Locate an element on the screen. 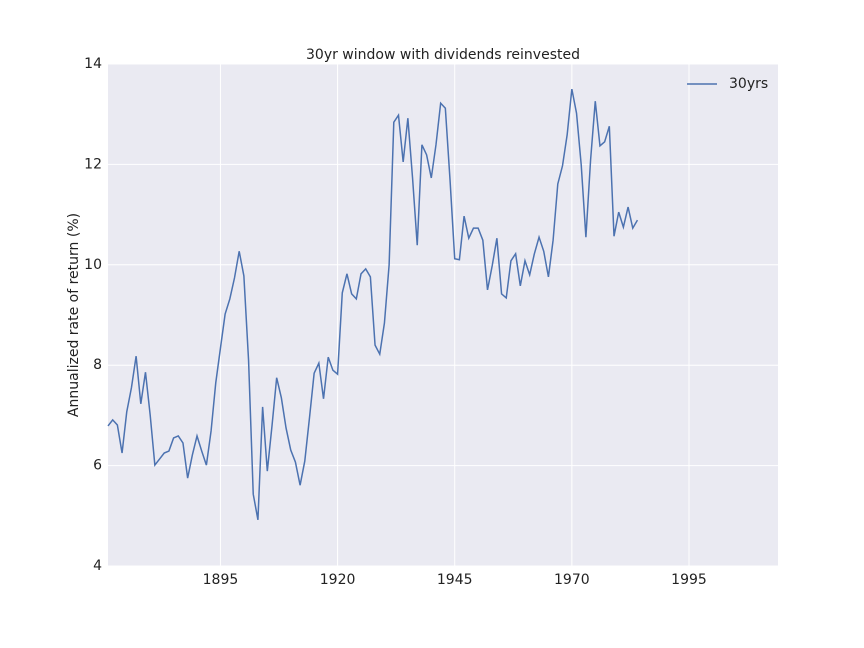  y-axis-label: Annualized rate of return (%) is located at coordinates (74, 315).